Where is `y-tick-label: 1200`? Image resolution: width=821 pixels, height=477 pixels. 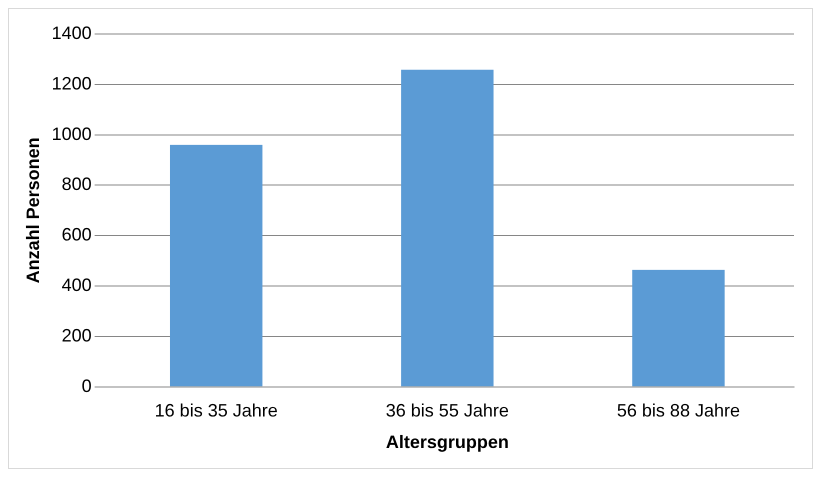
y-tick-label: 1200 is located at coordinates (72, 83).